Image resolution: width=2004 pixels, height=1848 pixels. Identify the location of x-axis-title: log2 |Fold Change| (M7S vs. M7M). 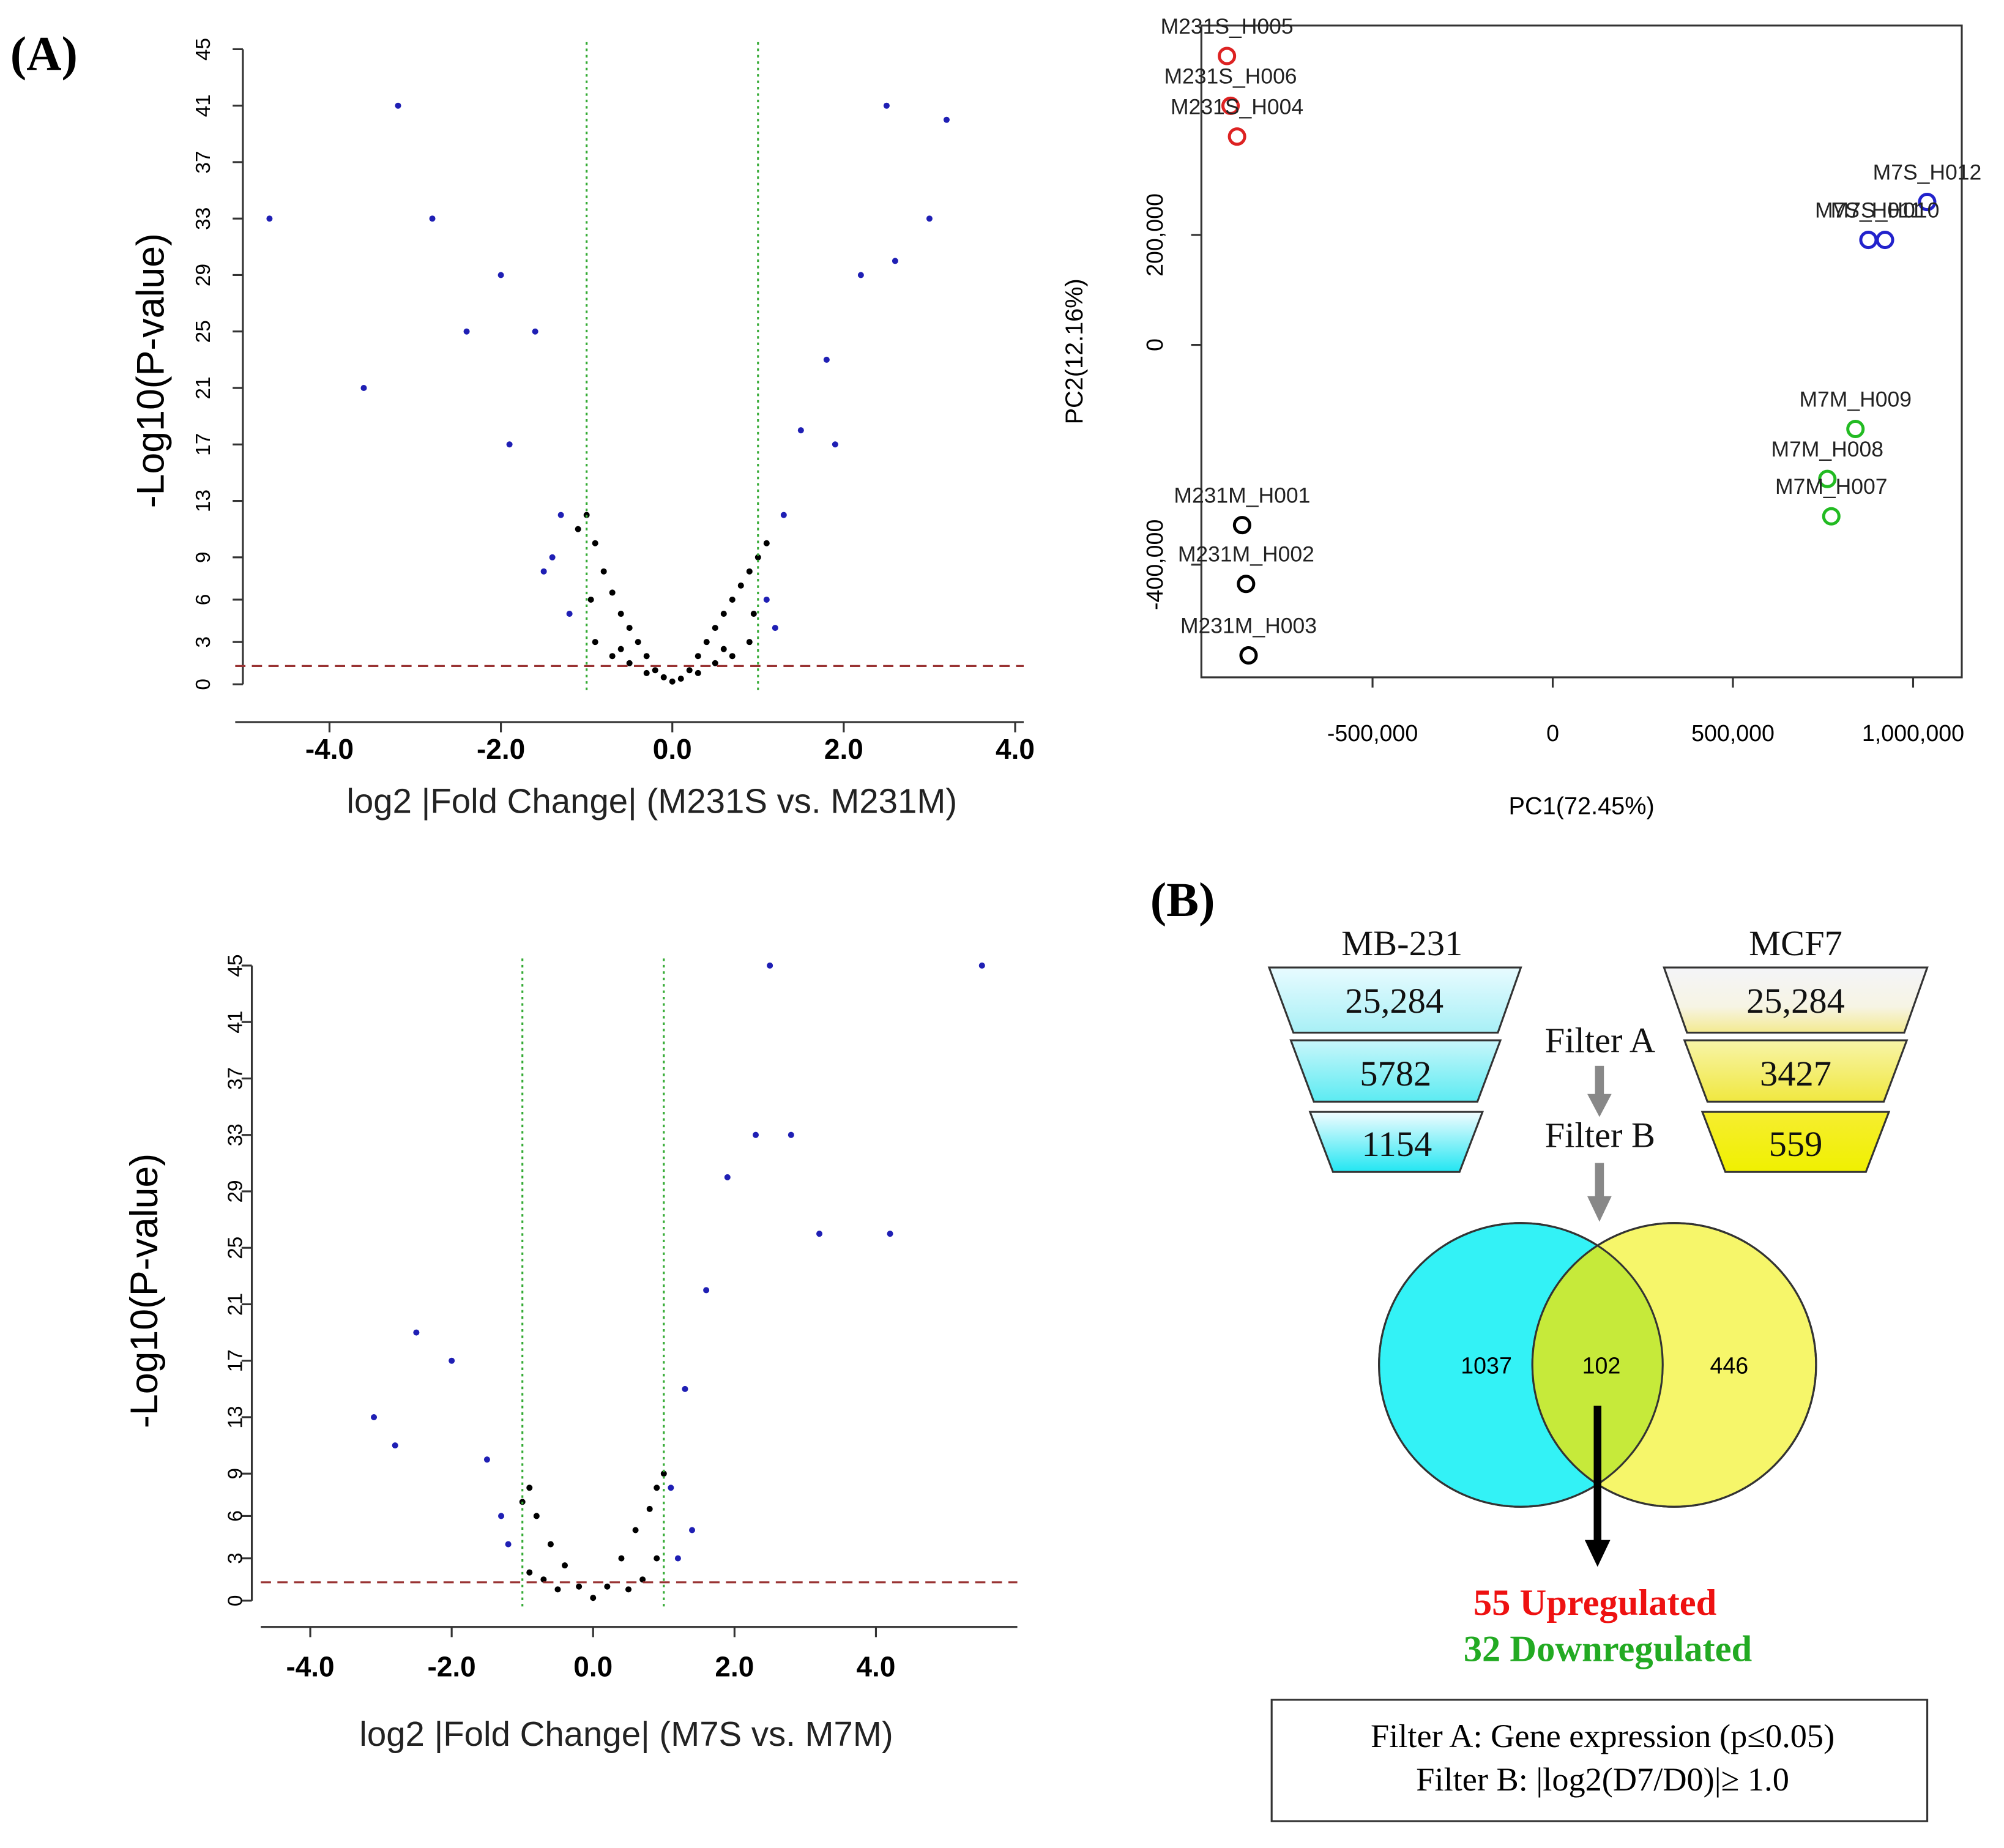
(626, 1734).